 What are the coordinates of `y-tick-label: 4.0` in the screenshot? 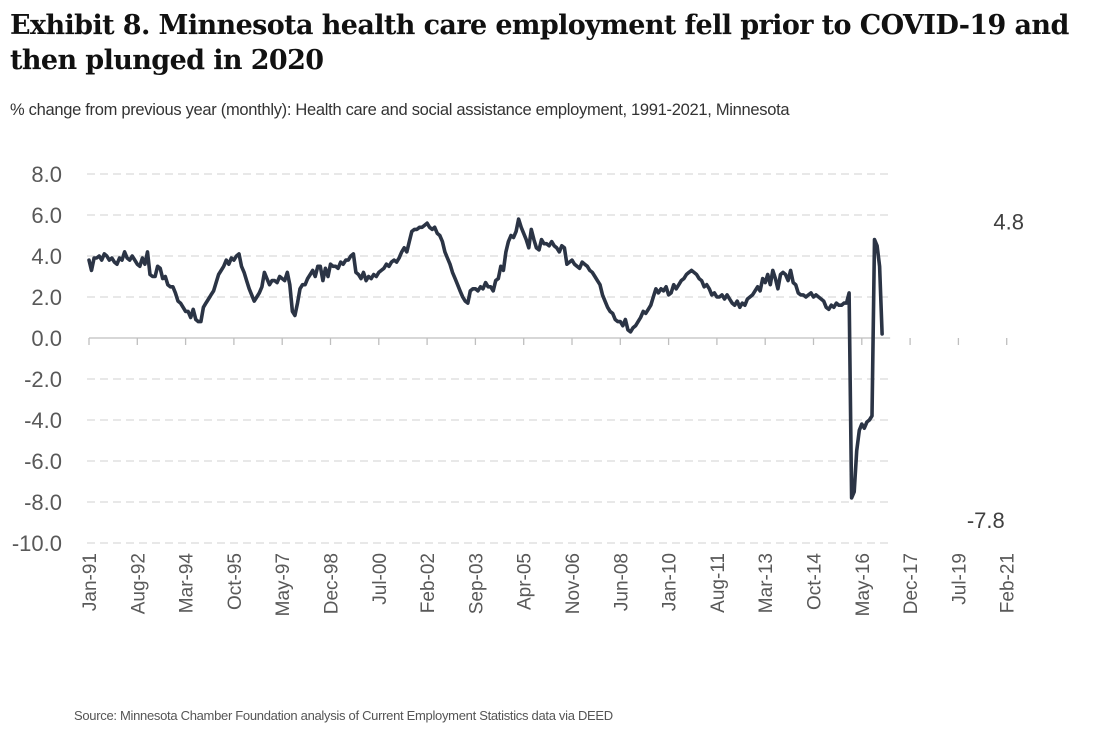 It's located at (46, 256).